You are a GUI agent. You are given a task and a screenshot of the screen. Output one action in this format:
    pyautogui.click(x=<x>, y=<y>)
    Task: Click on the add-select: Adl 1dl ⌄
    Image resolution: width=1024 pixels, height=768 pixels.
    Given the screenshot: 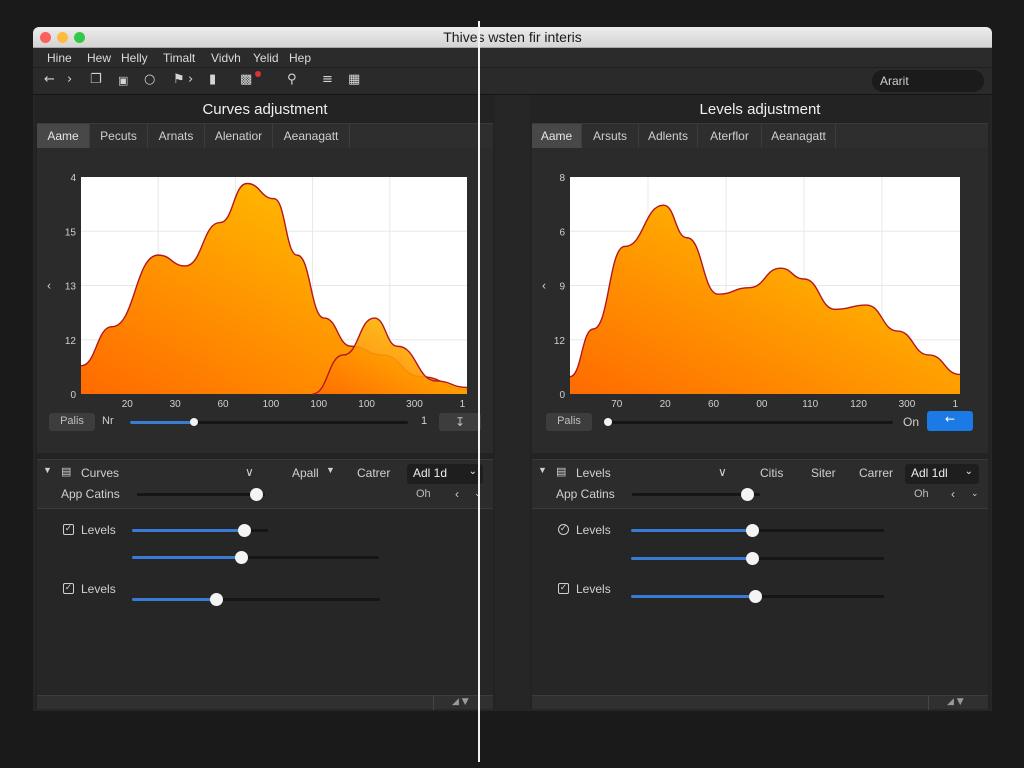 What is the action you would take?
    pyautogui.click(x=942, y=474)
    